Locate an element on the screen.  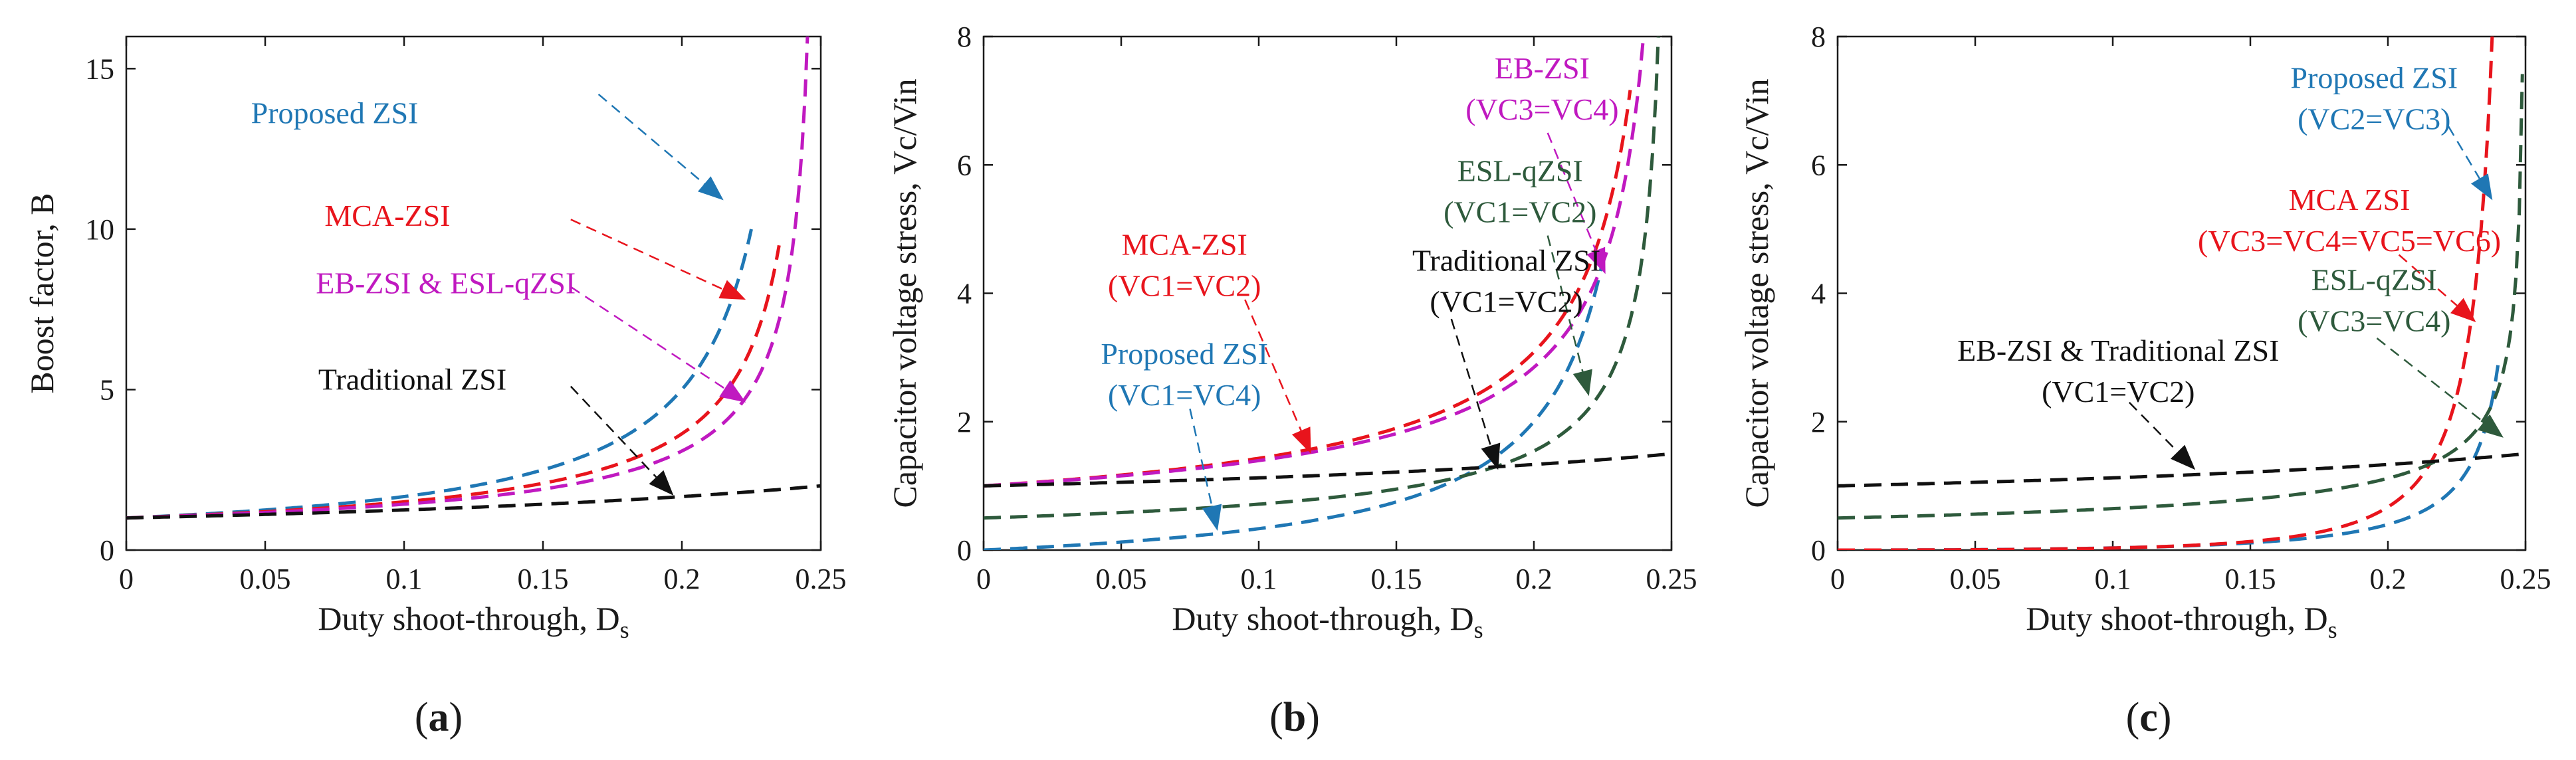
annotation-1: EB-ZSI (VC3=VC4) is located at coordinates (1542, 162).